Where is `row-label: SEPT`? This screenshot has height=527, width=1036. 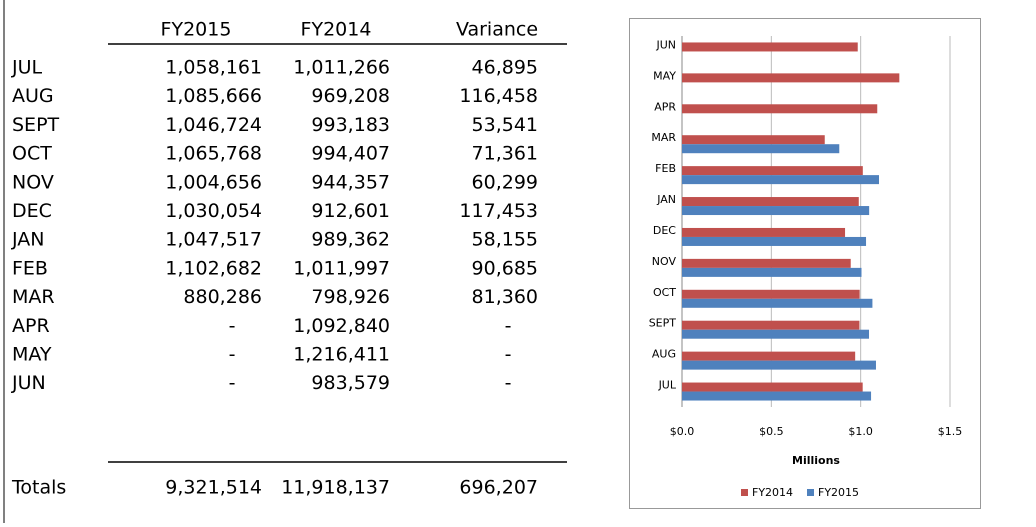
row-label: SEPT is located at coordinates (36, 125).